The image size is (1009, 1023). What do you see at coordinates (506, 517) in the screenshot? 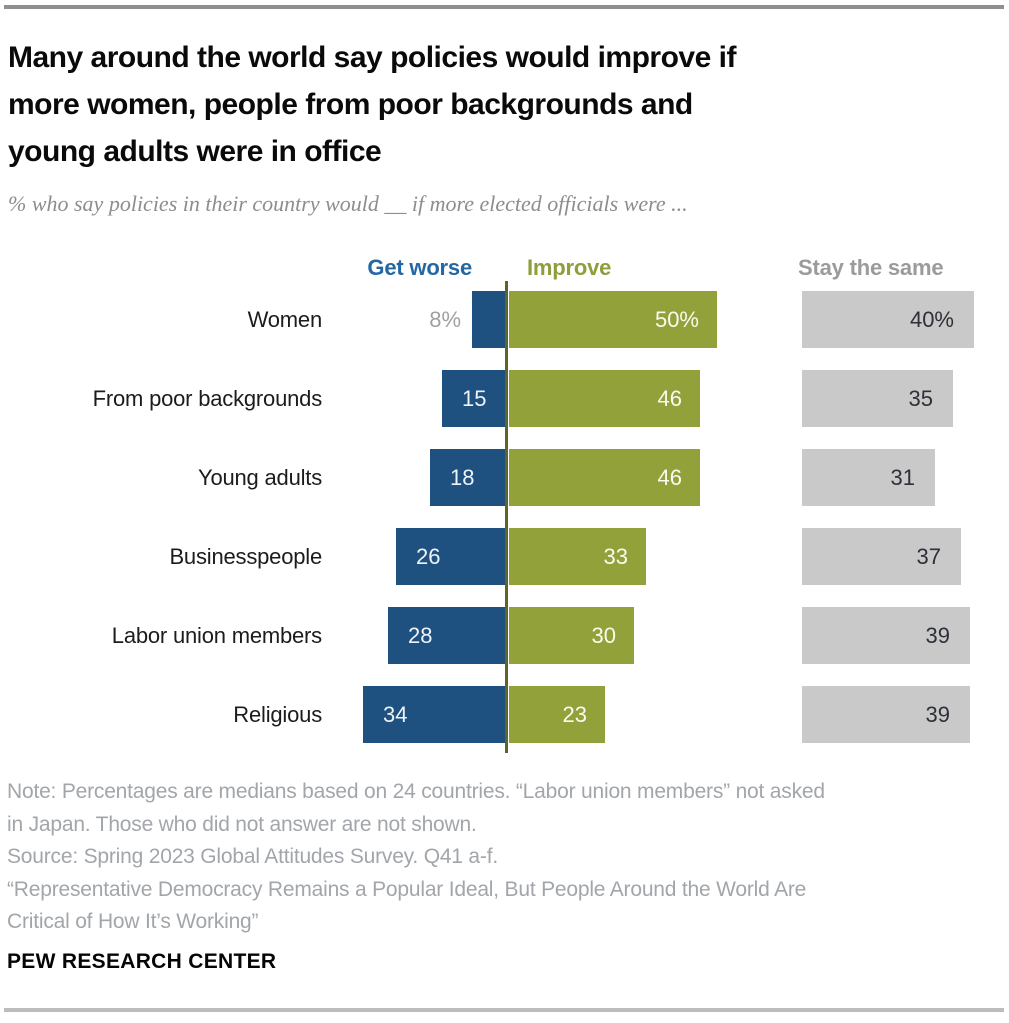
I see `zero-axis-line` at bounding box center [506, 517].